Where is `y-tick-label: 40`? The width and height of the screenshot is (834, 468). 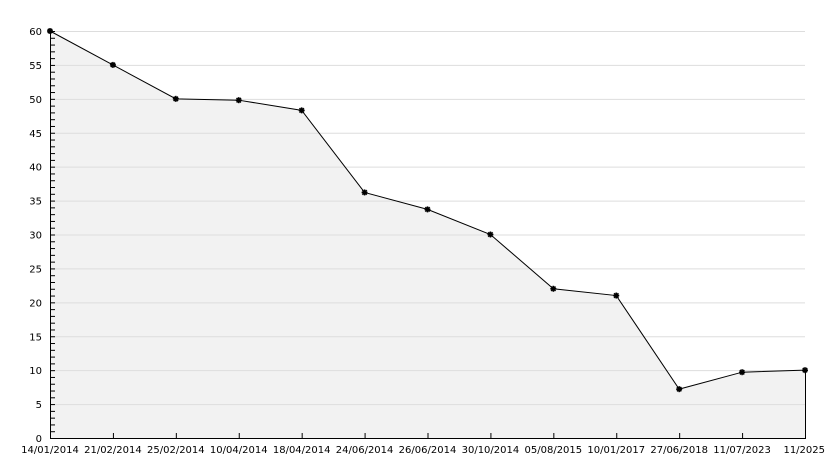 y-tick-label: 40 is located at coordinates (35, 168).